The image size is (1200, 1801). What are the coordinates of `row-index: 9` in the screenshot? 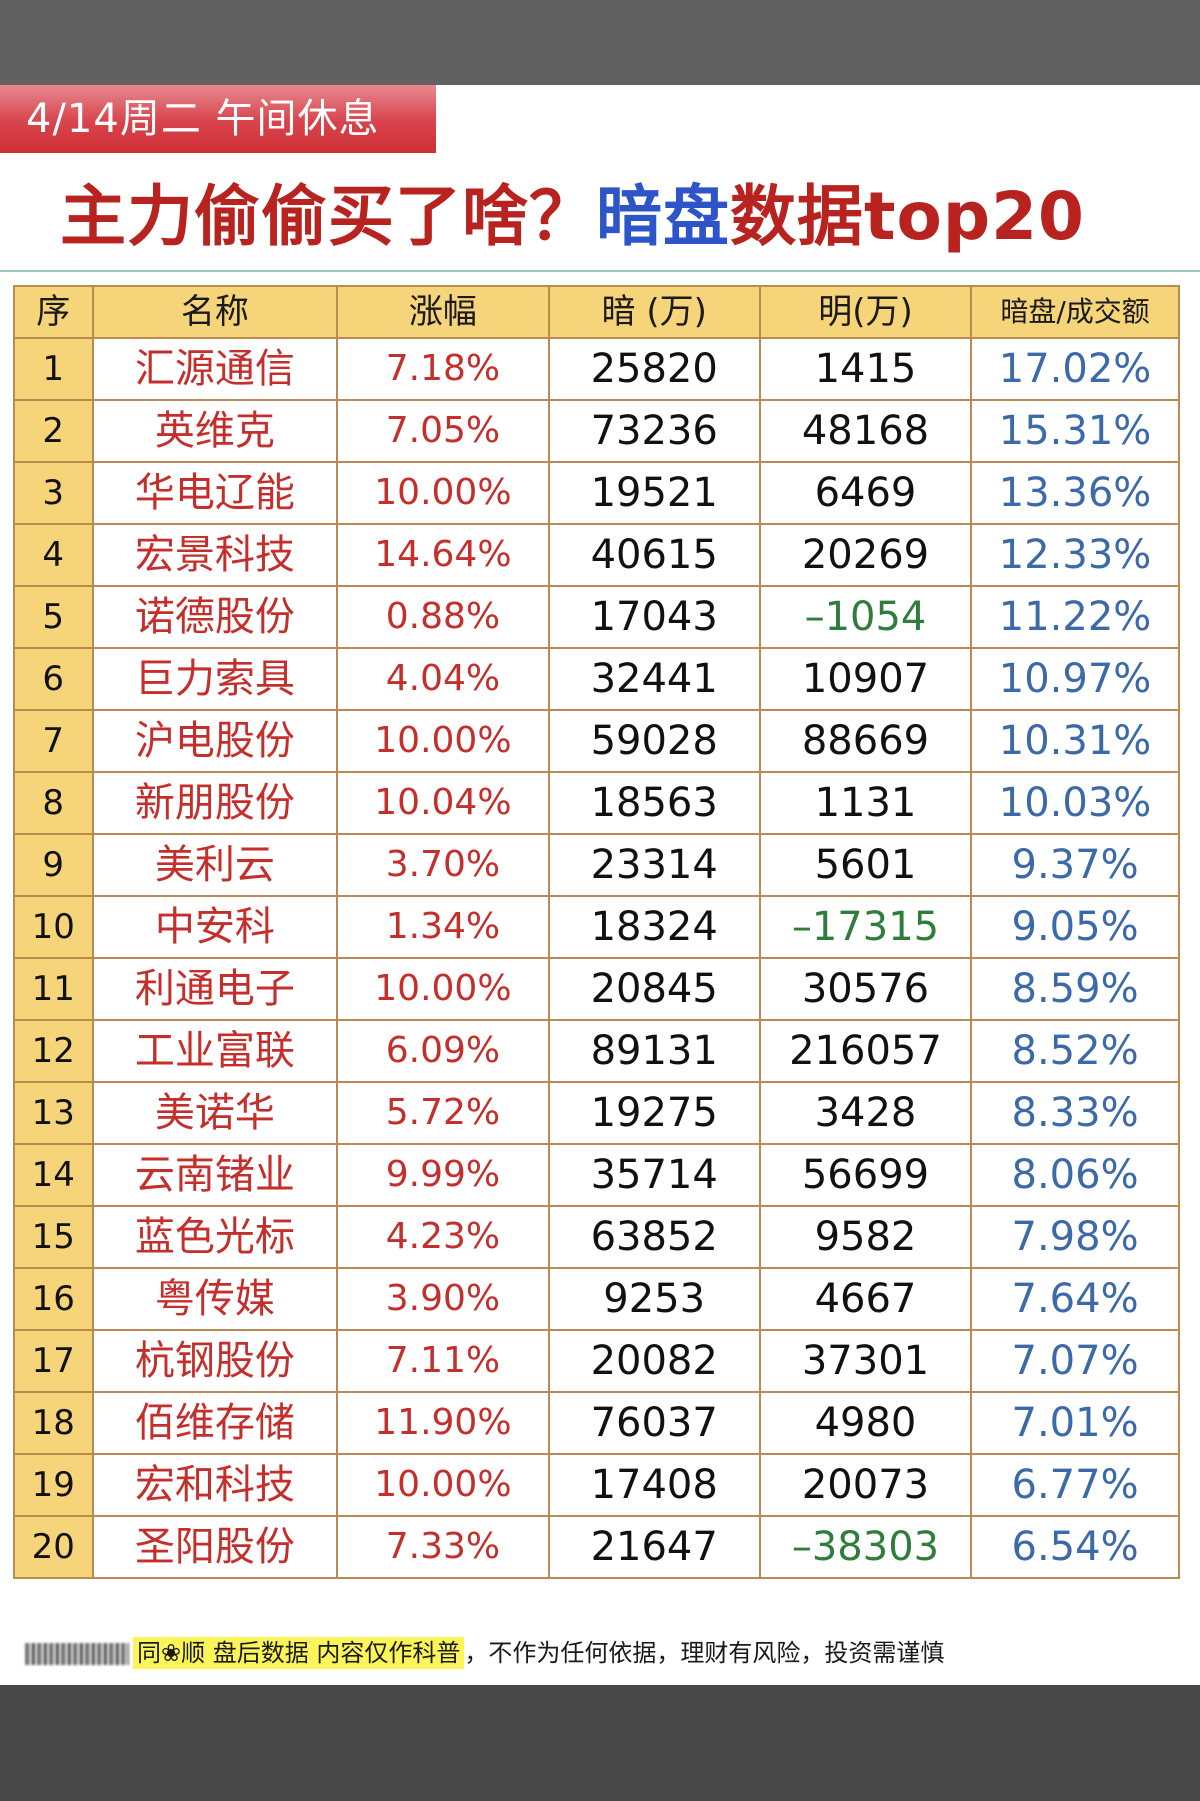 It's located at (53, 865).